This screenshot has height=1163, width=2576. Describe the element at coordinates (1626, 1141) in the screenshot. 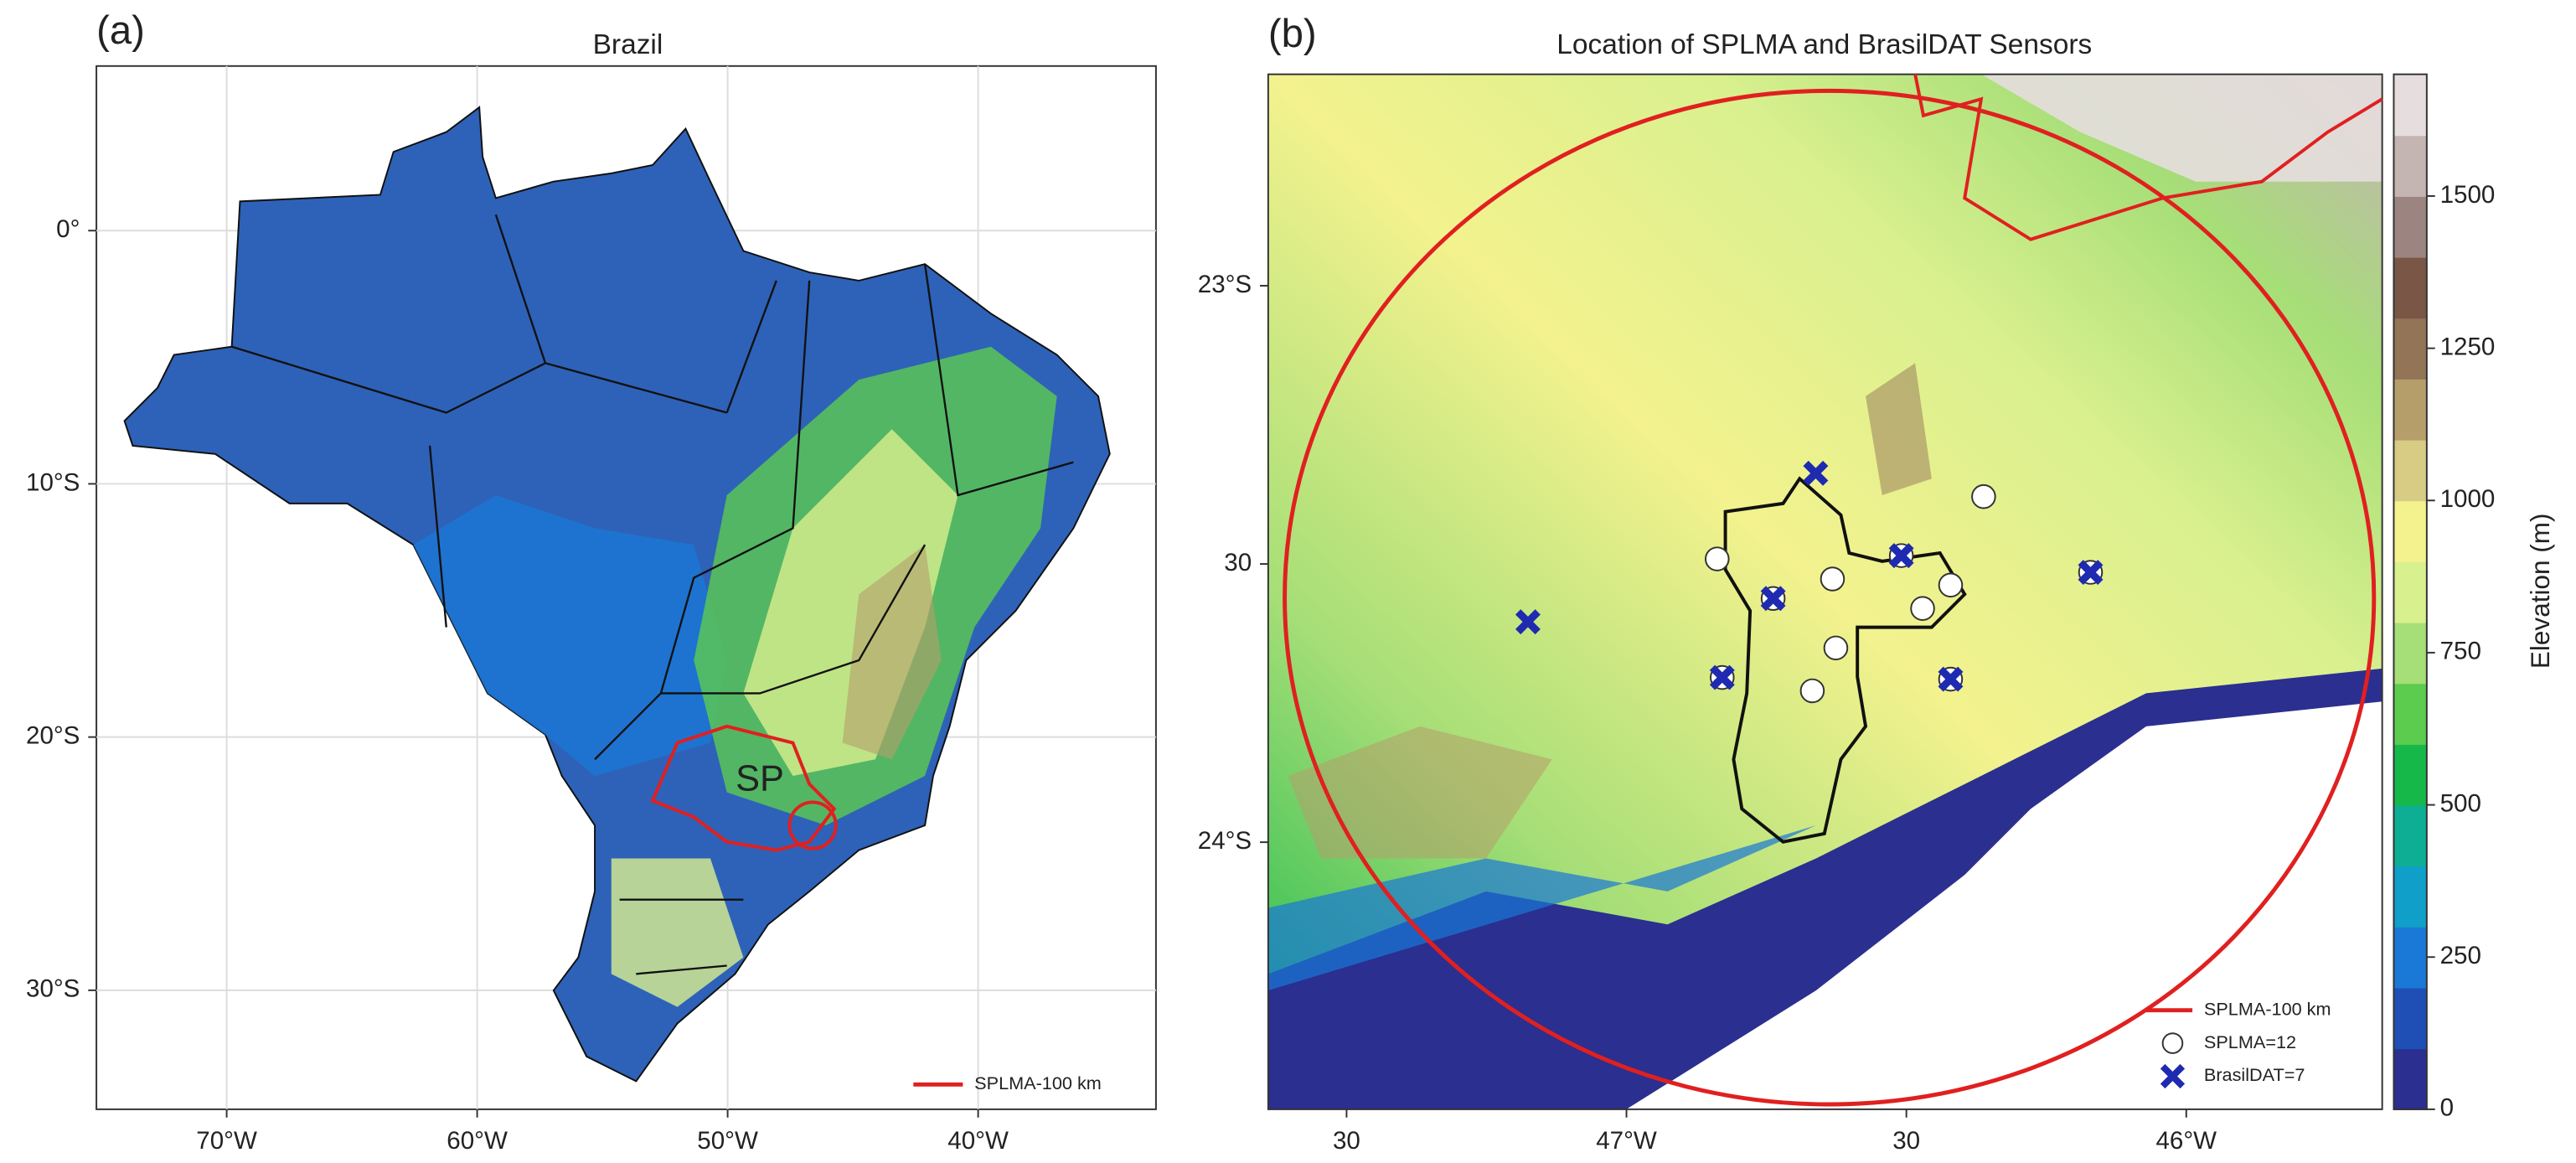

I see `x-tick-label: 47°W` at that location.